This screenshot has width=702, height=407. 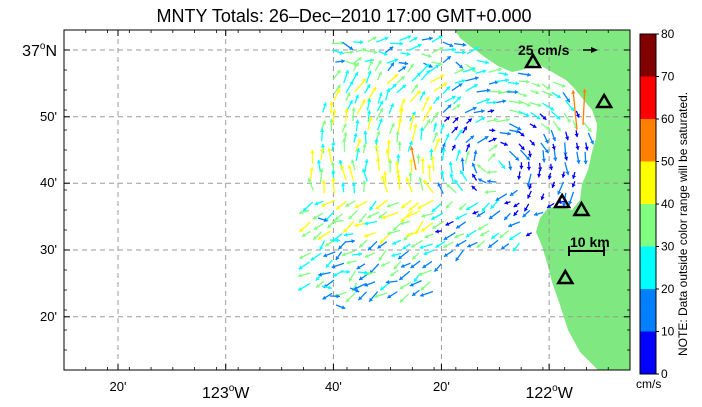 What do you see at coordinates (48, 182) in the screenshot?
I see `y-tick-label: 40'` at bounding box center [48, 182].